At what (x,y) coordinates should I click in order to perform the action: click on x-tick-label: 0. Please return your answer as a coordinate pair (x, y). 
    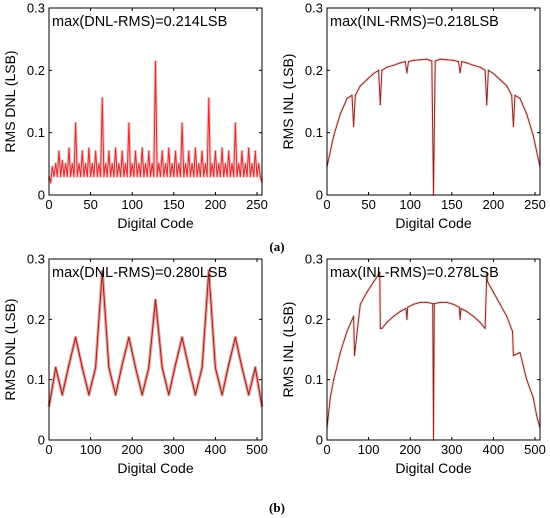
    Looking at the image, I should click on (326, 204).